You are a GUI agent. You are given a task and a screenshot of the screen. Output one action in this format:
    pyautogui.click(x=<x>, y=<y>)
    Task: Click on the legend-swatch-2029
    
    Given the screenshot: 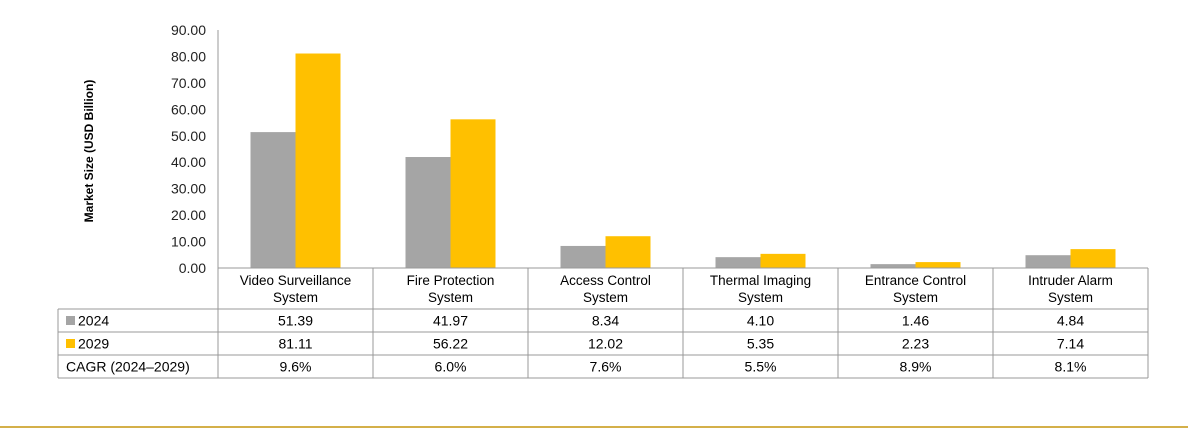 What is the action you would take?
    pyautogui.click(x=70, y=343)
    